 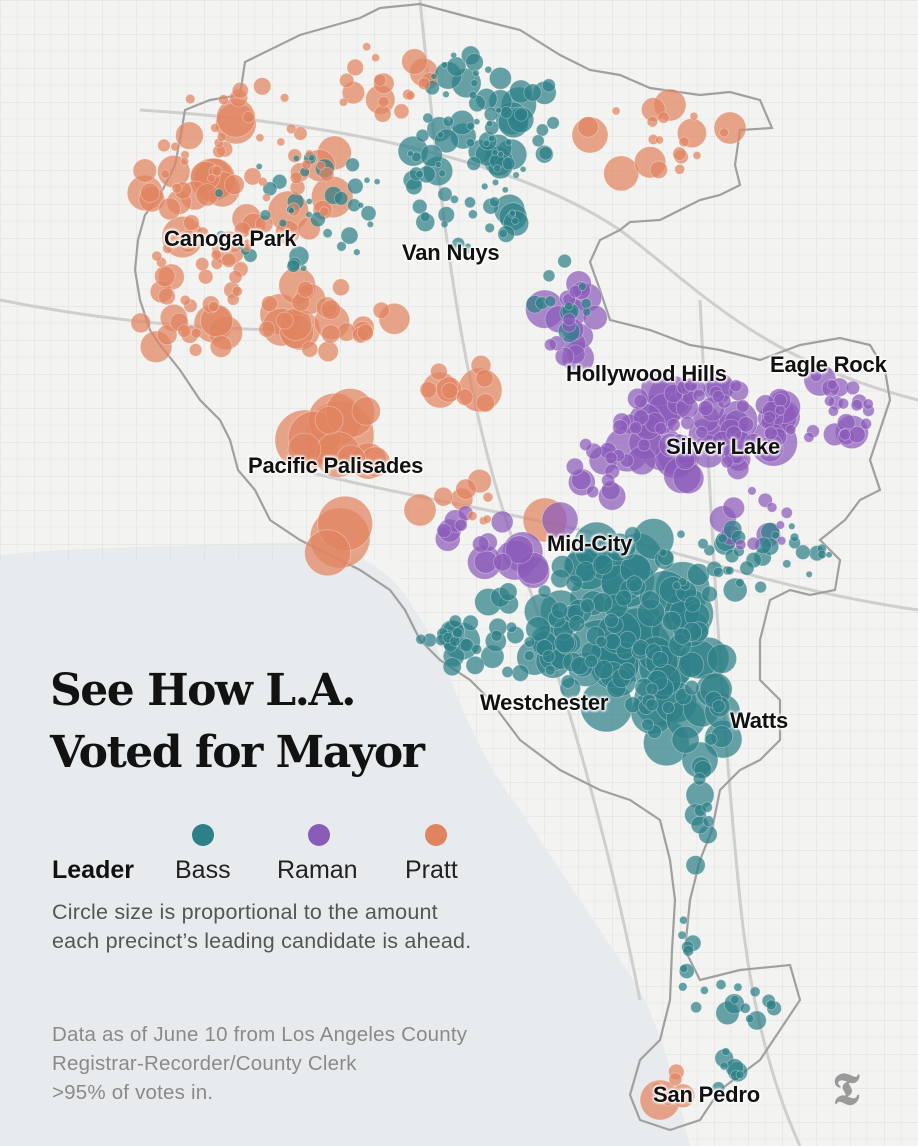 What do you see at coordinates (431, 870) in the screenshot?
I see `legend-label-pratt: Pratt` at bounding box center [431, 870].